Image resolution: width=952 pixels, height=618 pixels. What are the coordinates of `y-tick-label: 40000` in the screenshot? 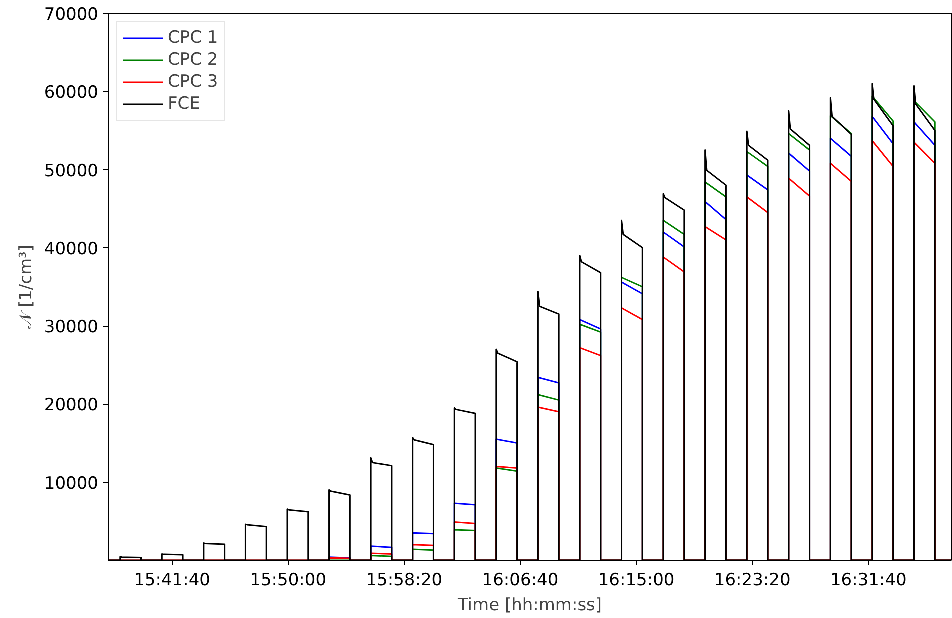 It's located at (71, 249).